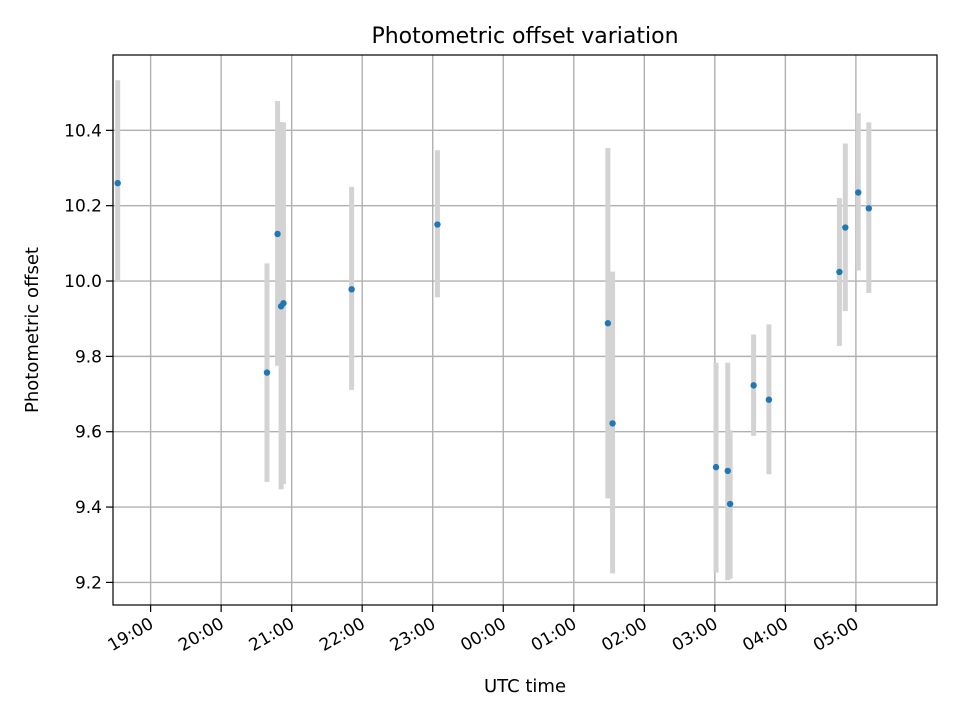 The height and width of the screenshot is (720, 960). I want to click on y-tick-label: 10.0, so click(83, 282).